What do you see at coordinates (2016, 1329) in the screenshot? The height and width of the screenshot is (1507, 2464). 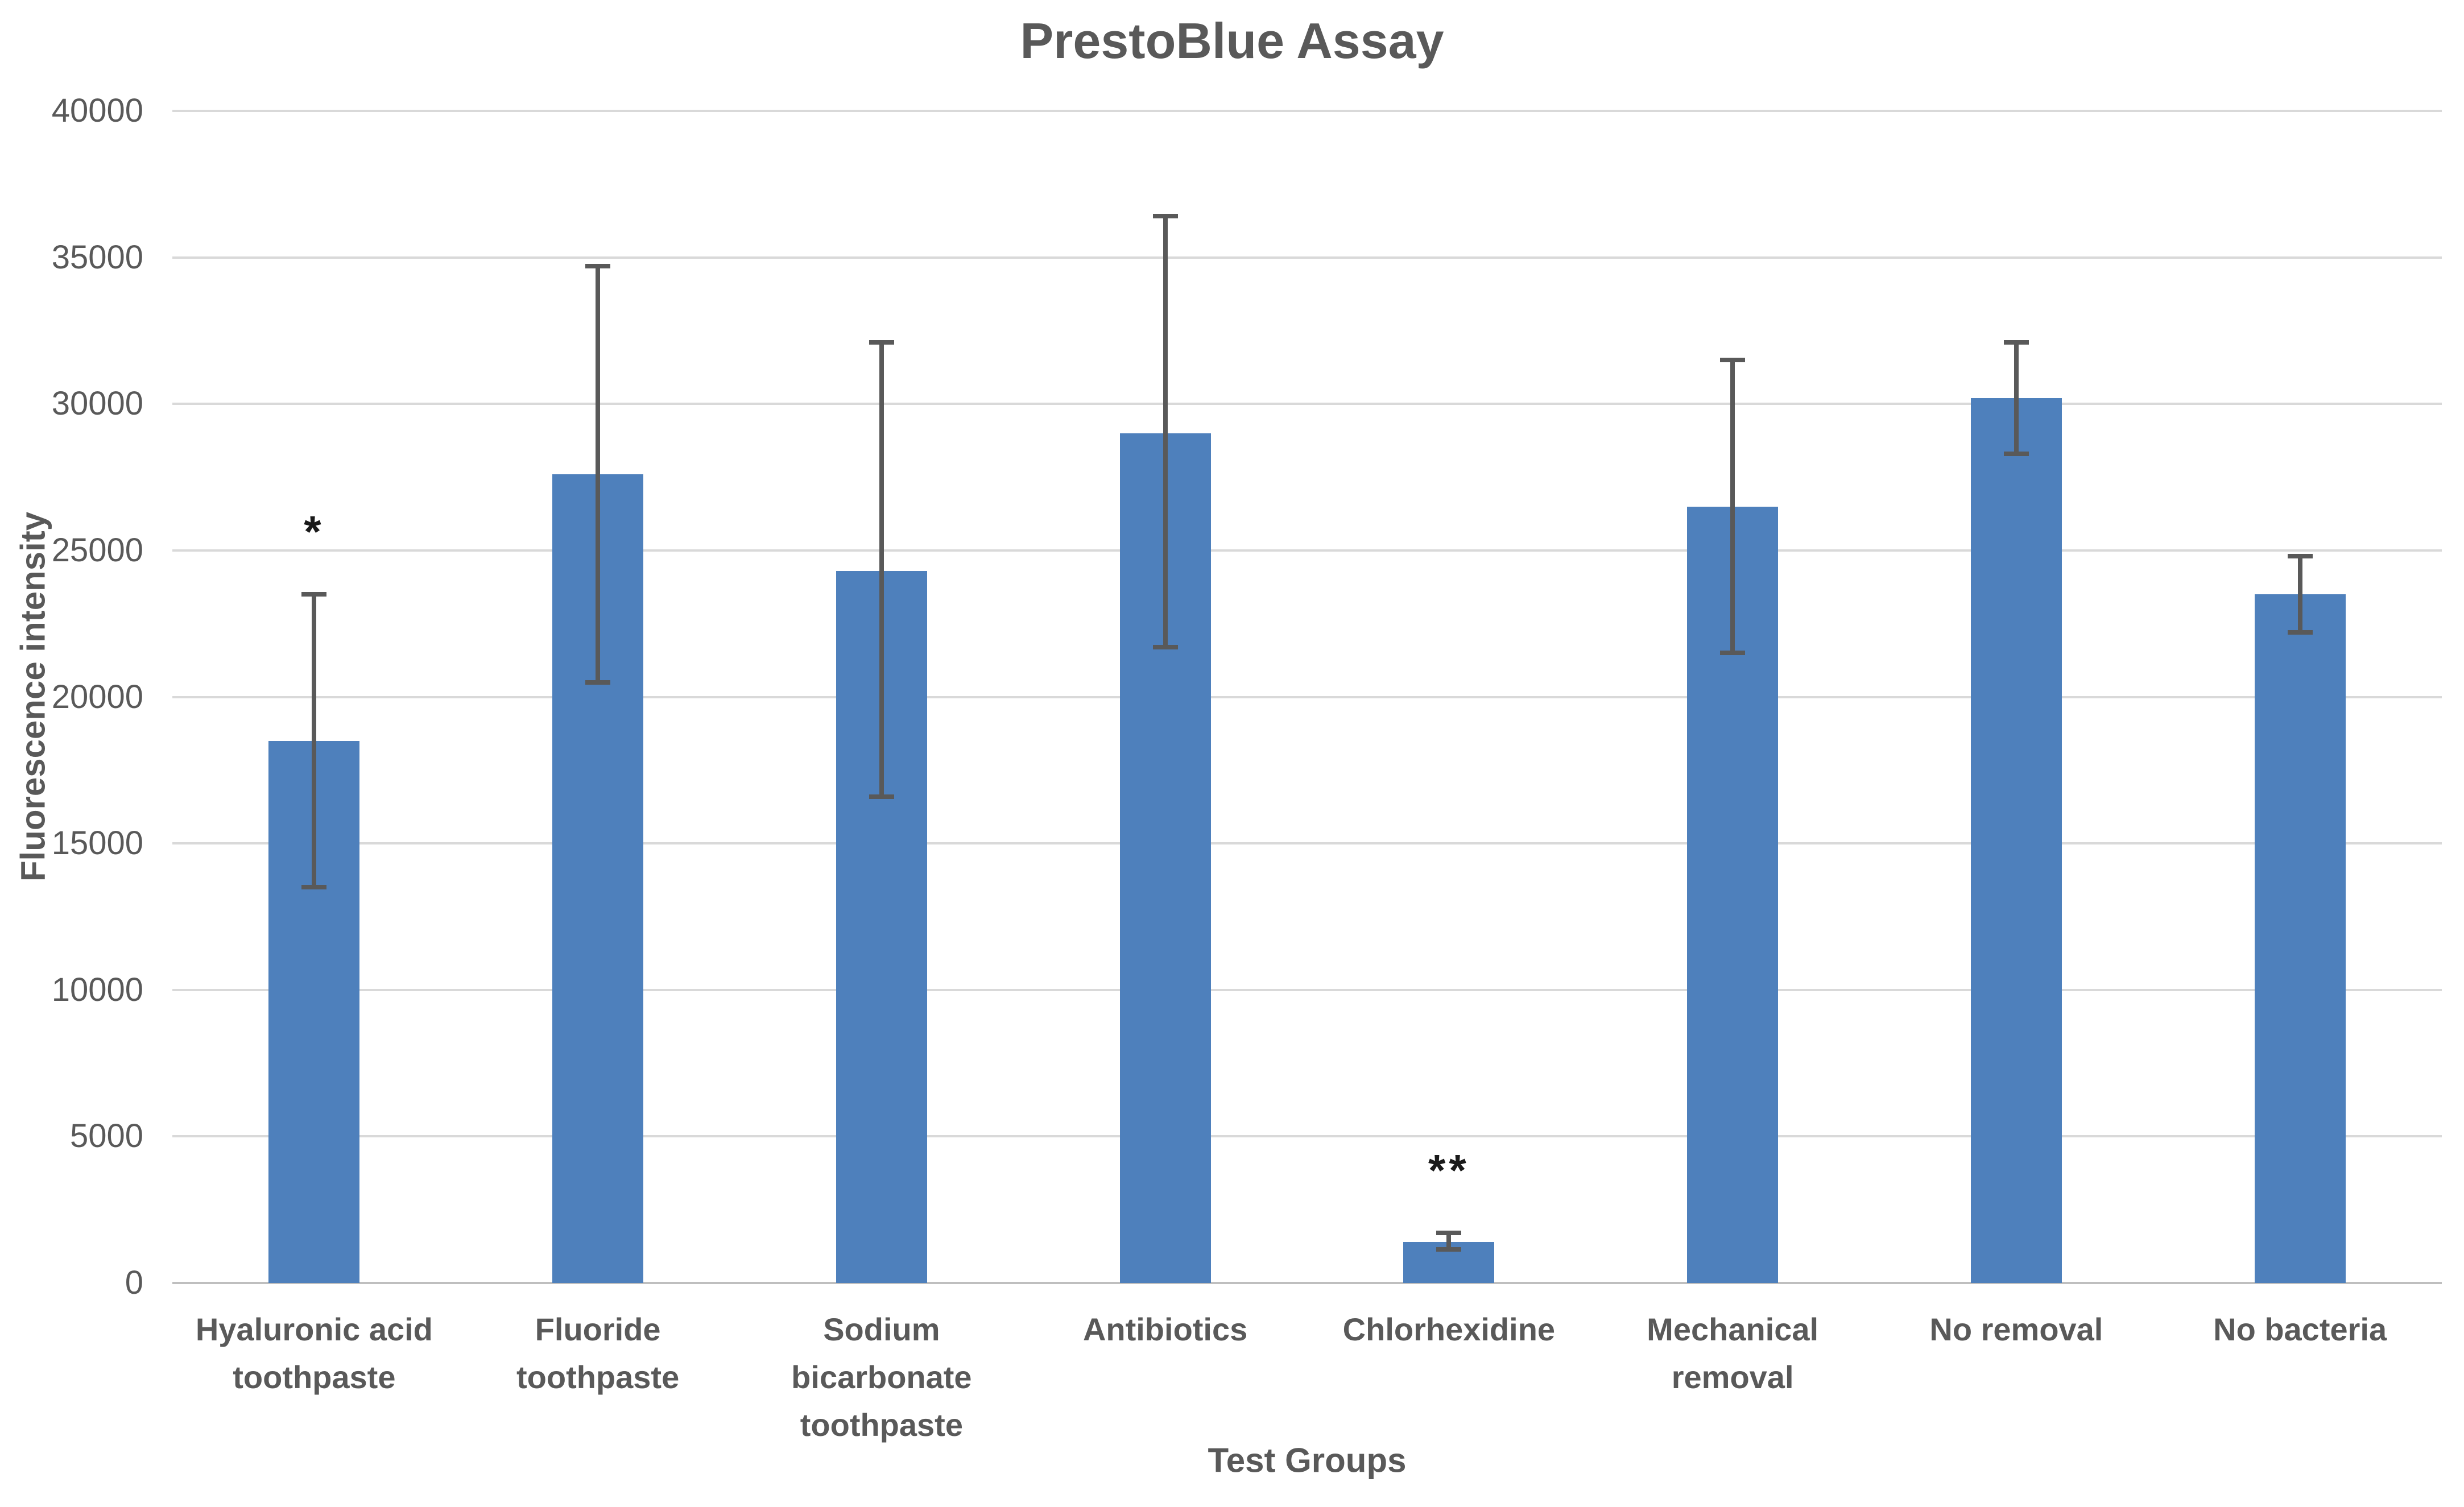 I see `category-label: No removal` at bounding box center [2016, 1329].